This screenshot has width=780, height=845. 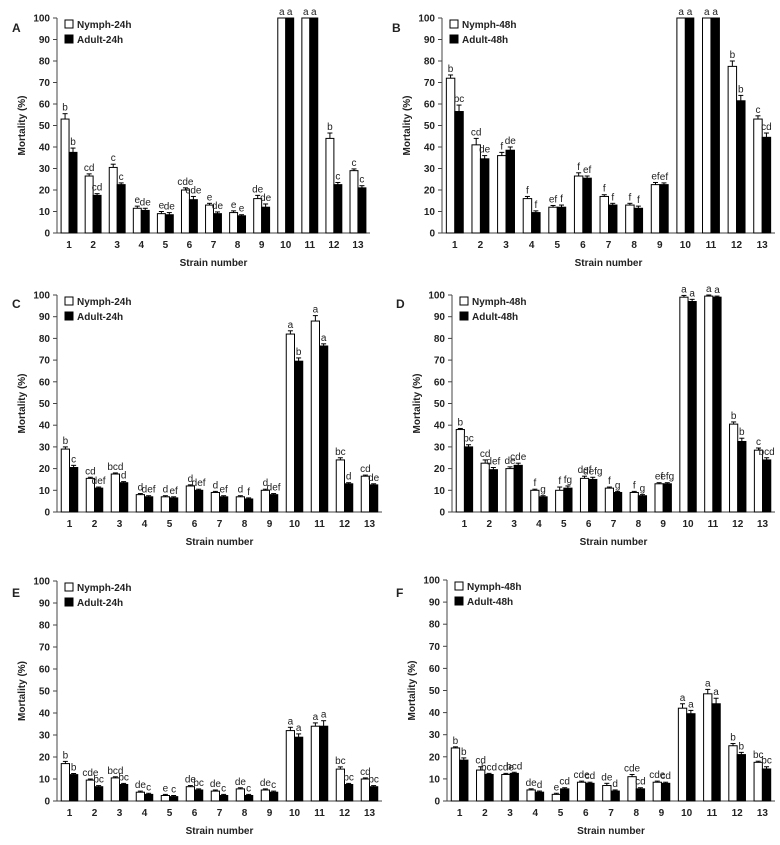 I want to click on x-tick-label: 5, so click(x=166, y=245).